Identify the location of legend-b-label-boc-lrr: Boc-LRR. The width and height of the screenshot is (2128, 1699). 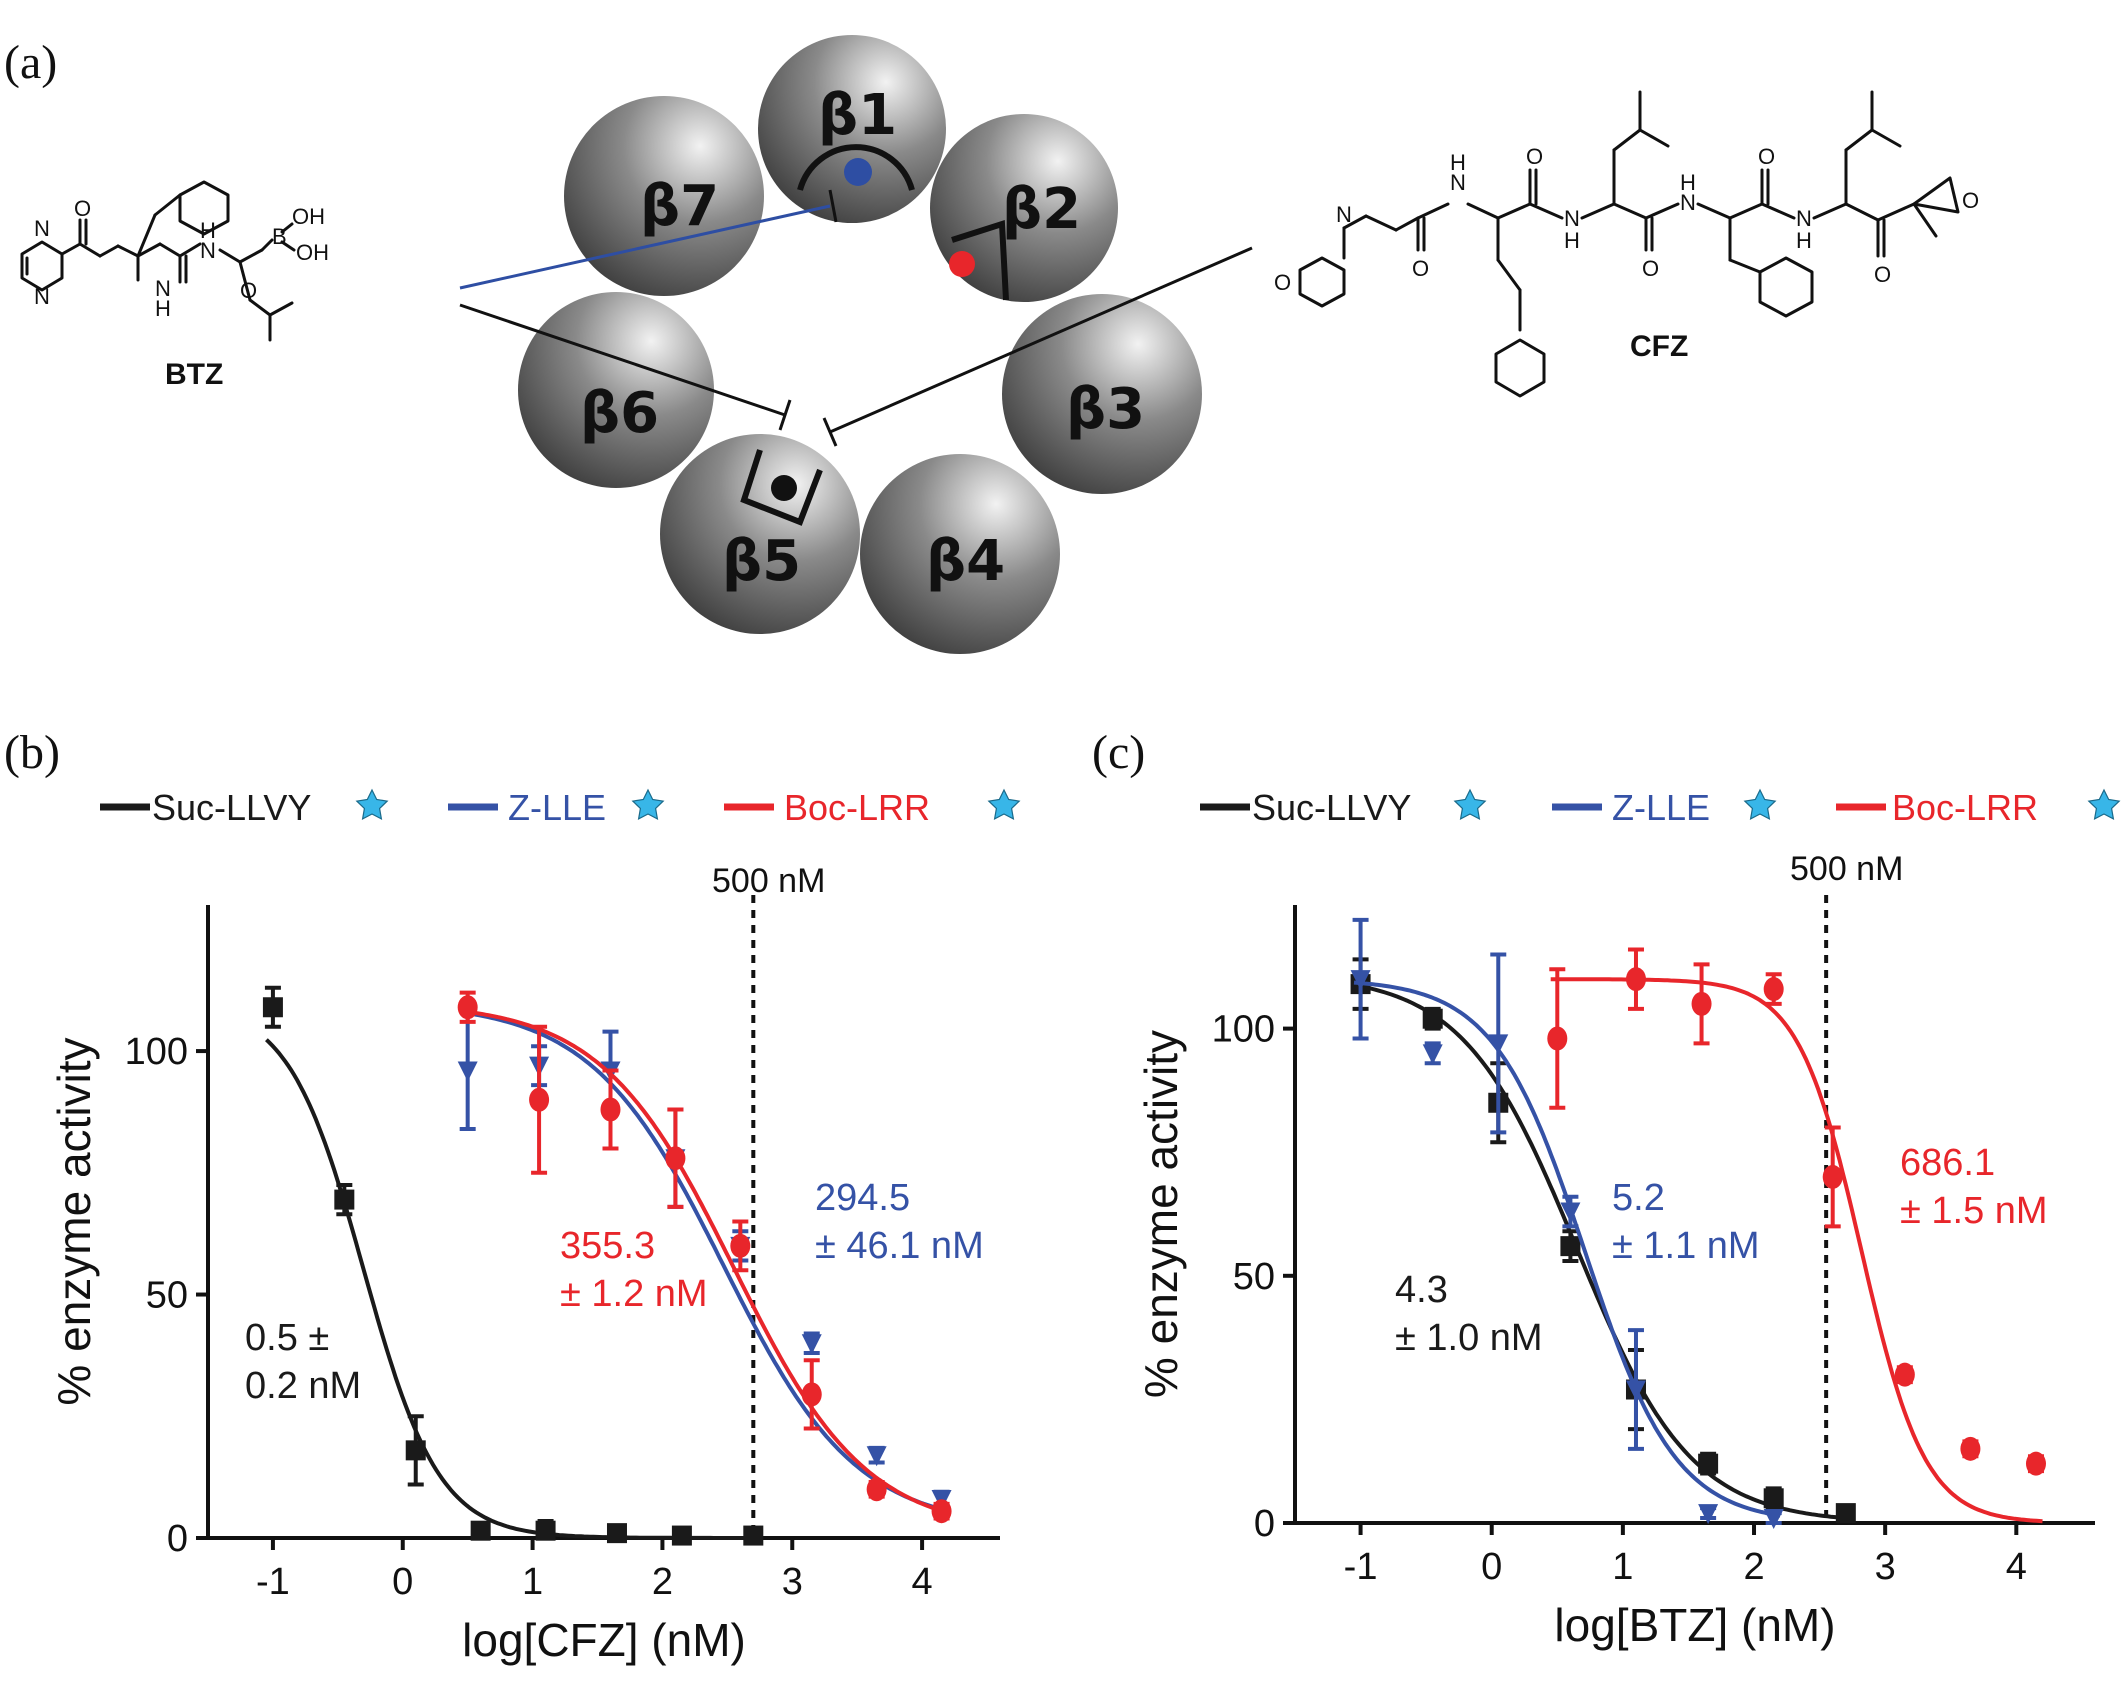
(857, 807).